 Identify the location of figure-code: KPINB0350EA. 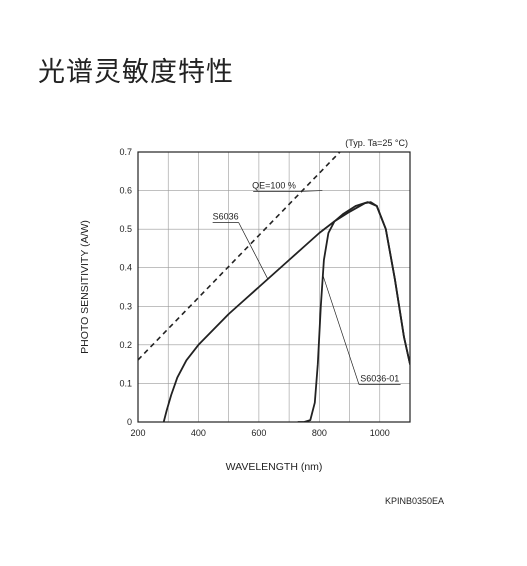
(414, 501).